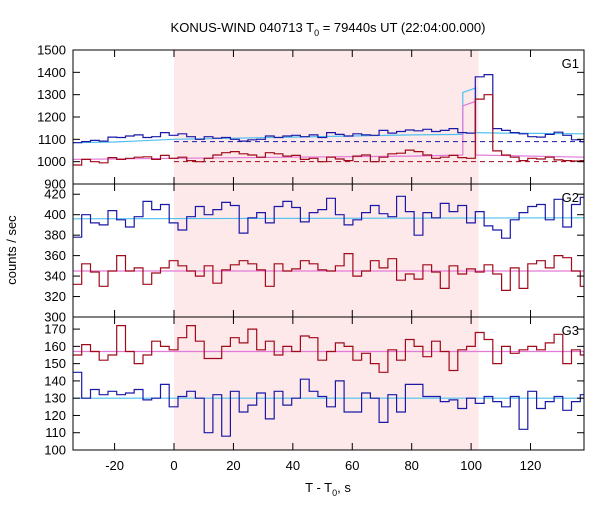 This screenshot has height=505, width=600. What do you see at coordinates (55, 235) in the screenshot?
I see `y-tick-label: 380` at bounding box center [55, 235].